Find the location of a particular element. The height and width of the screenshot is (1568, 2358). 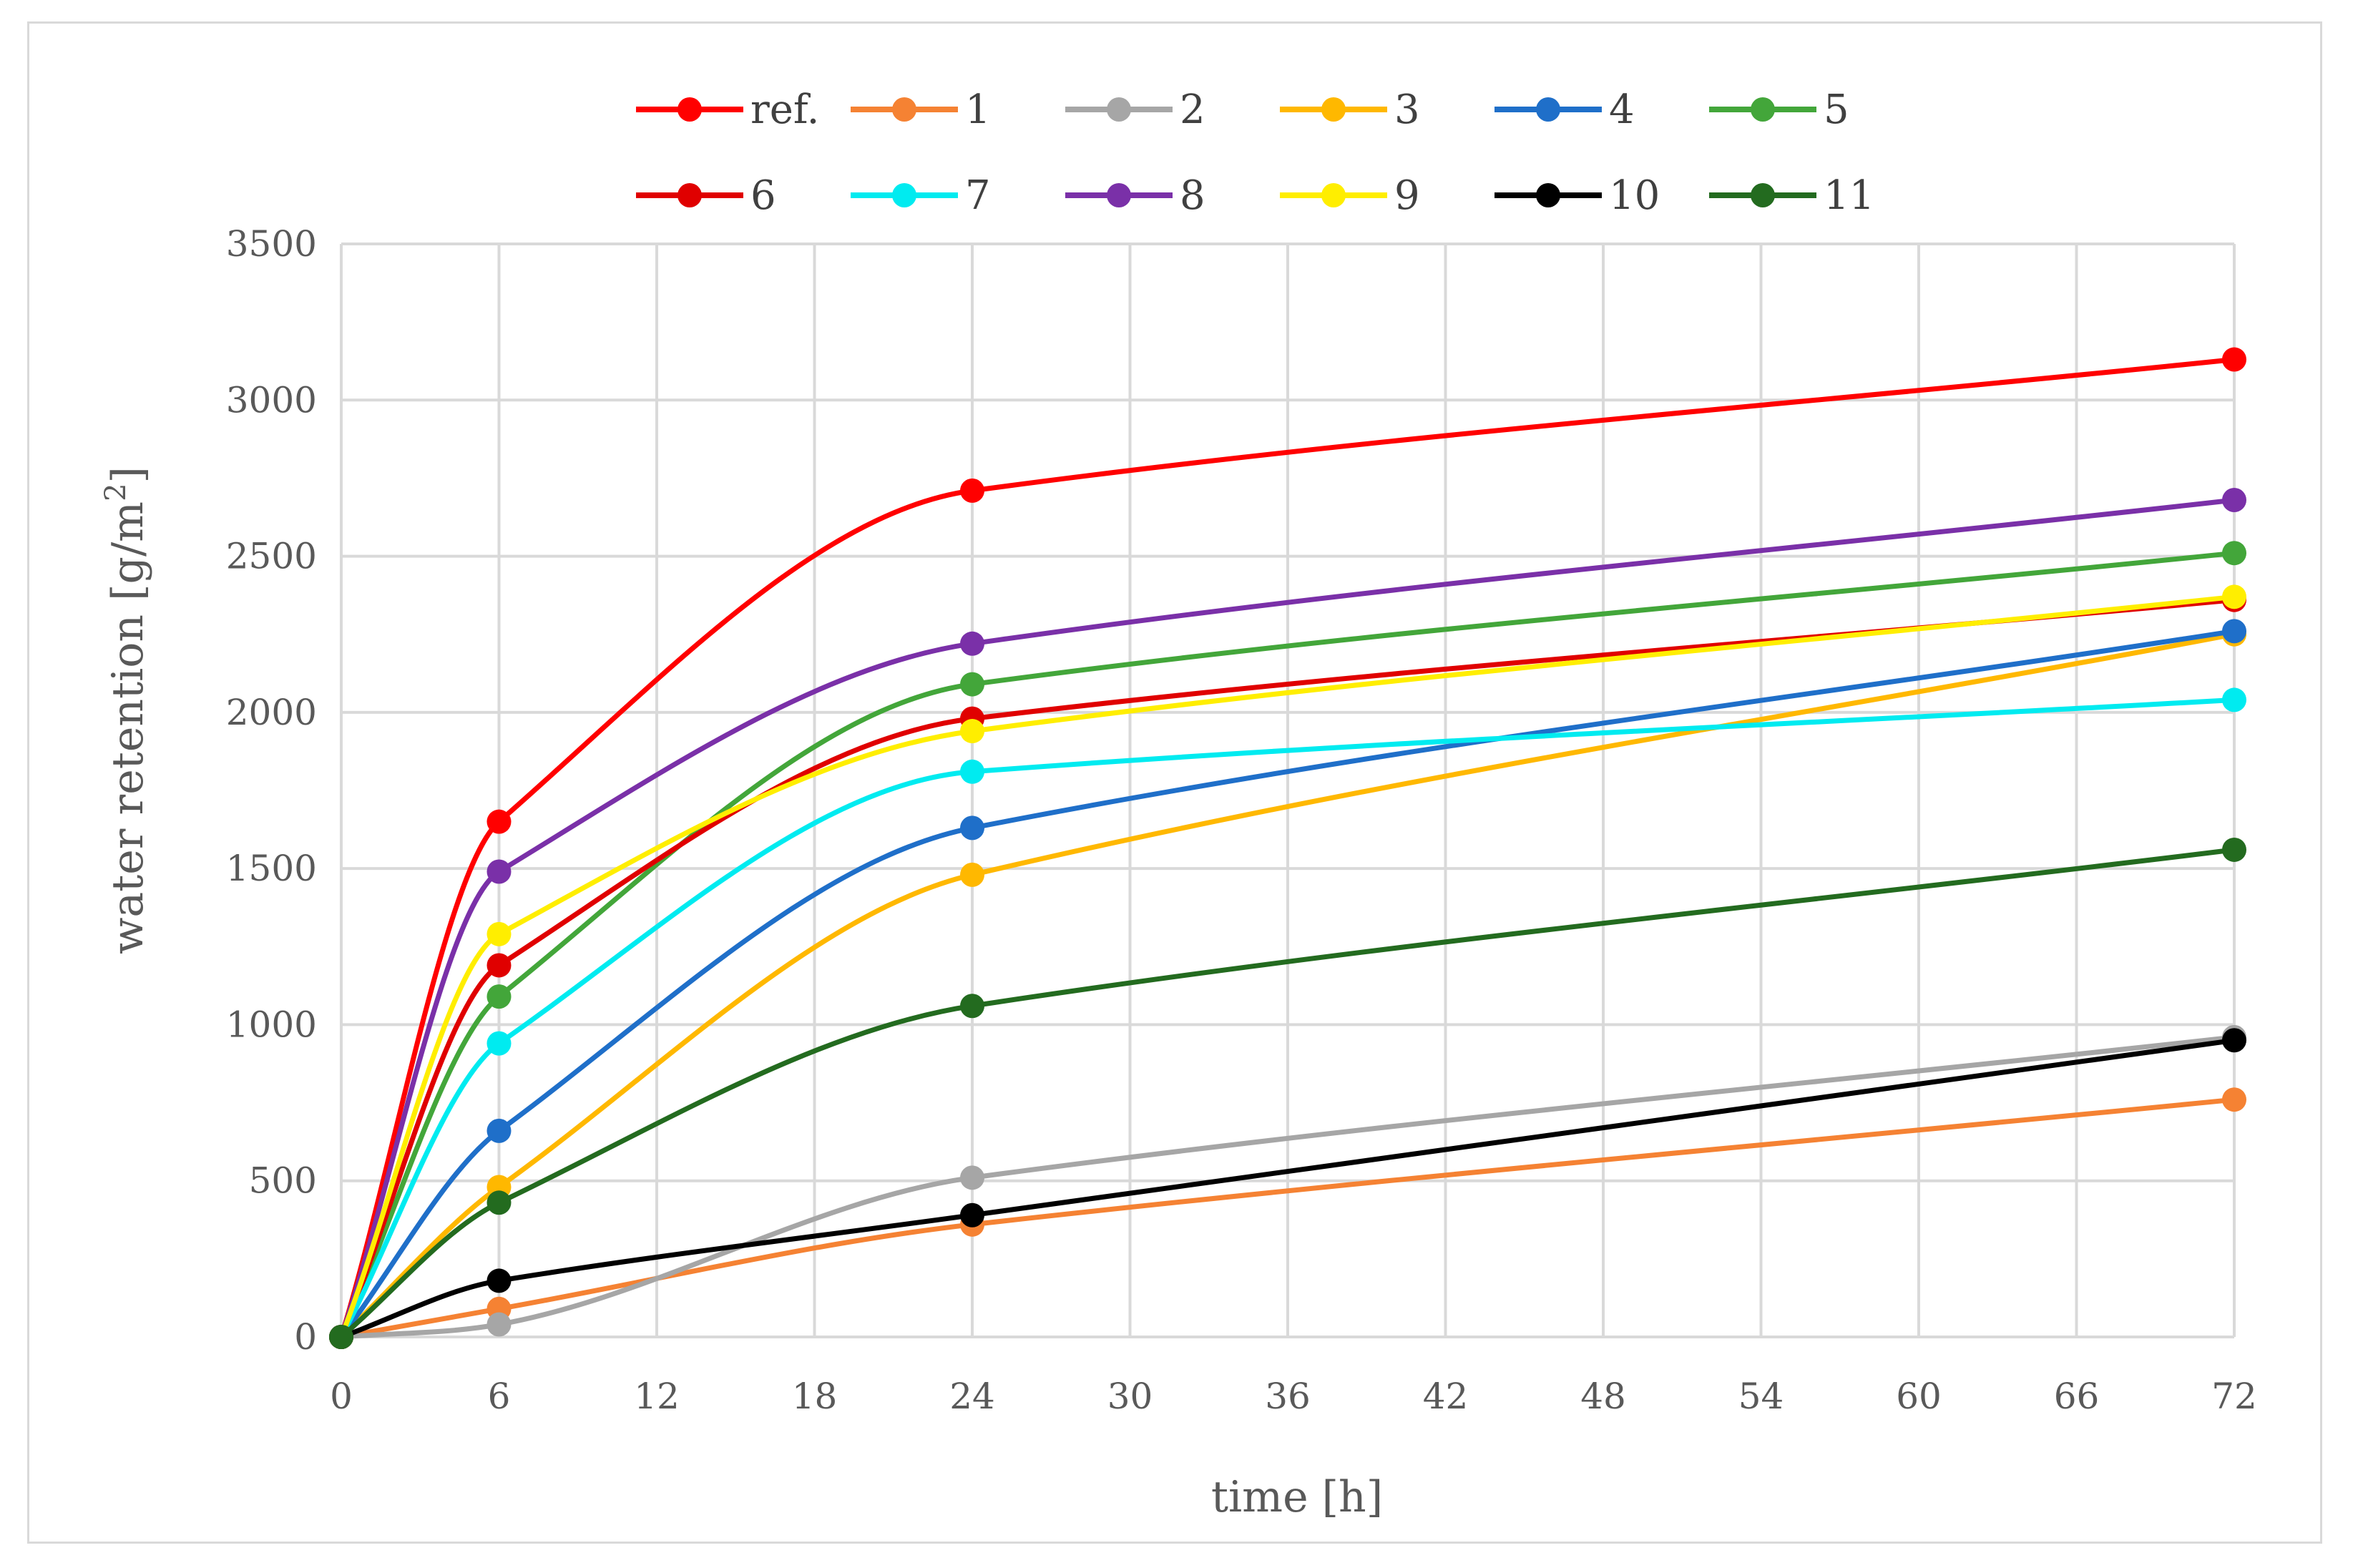

legend-label: 9 is located at coordinates (1407, 196).